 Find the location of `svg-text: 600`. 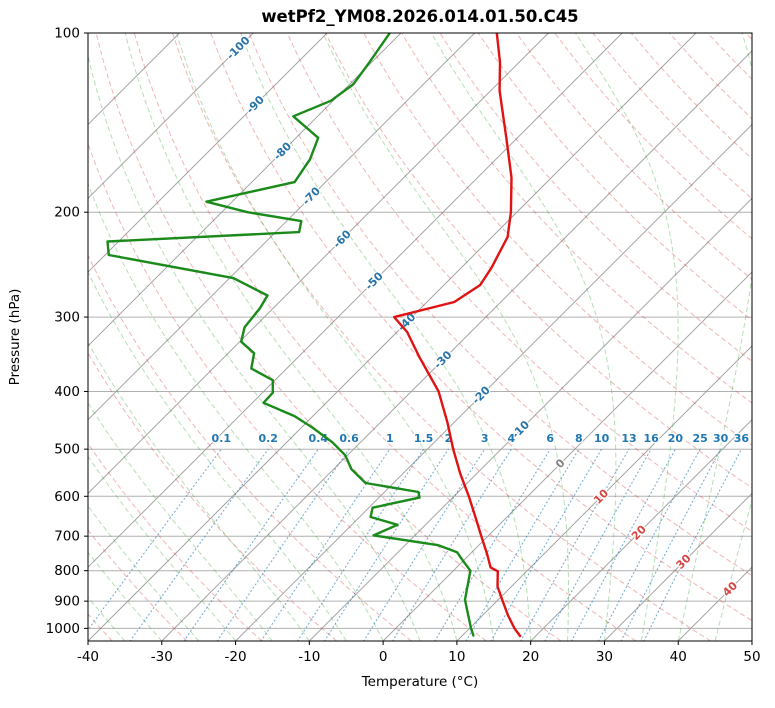

svg-text: 600 is located at coordinates (67, 497).